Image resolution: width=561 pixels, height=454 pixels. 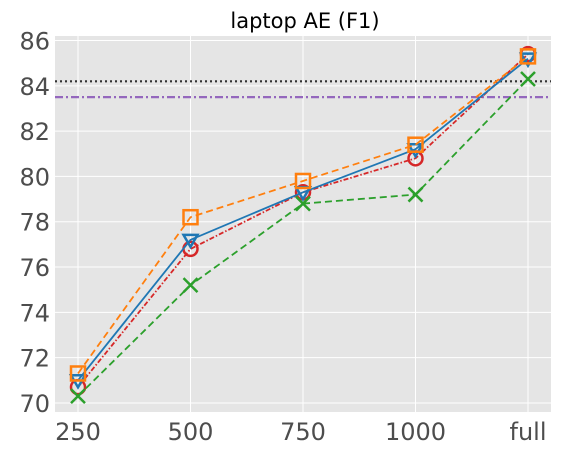 What do you see at coordinates (34, 359) in the screenshot?
I see `y-tick-label: 72` at bounding box center [34, 359].